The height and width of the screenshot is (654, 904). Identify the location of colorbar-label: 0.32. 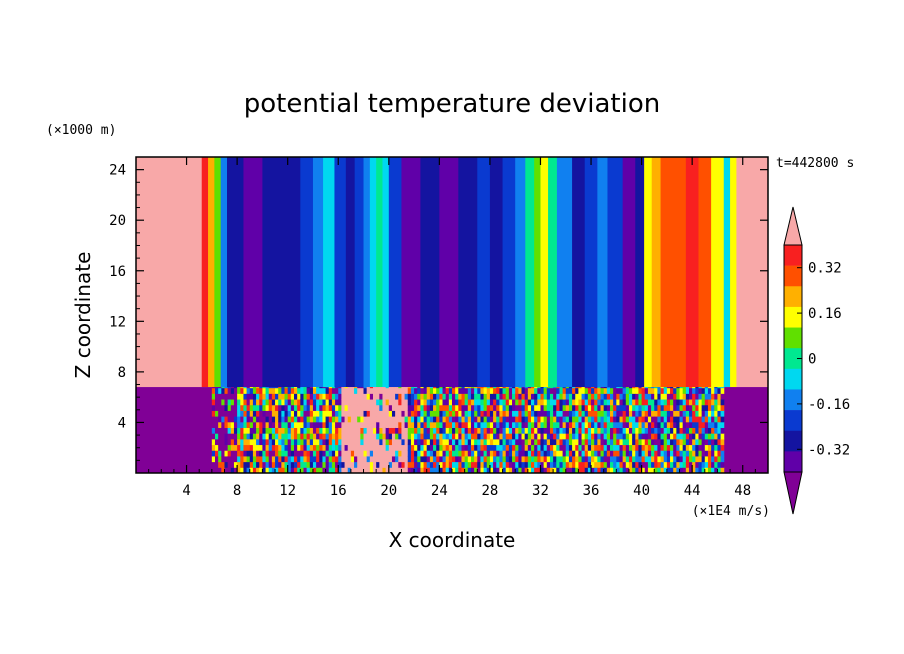
(825, 269).